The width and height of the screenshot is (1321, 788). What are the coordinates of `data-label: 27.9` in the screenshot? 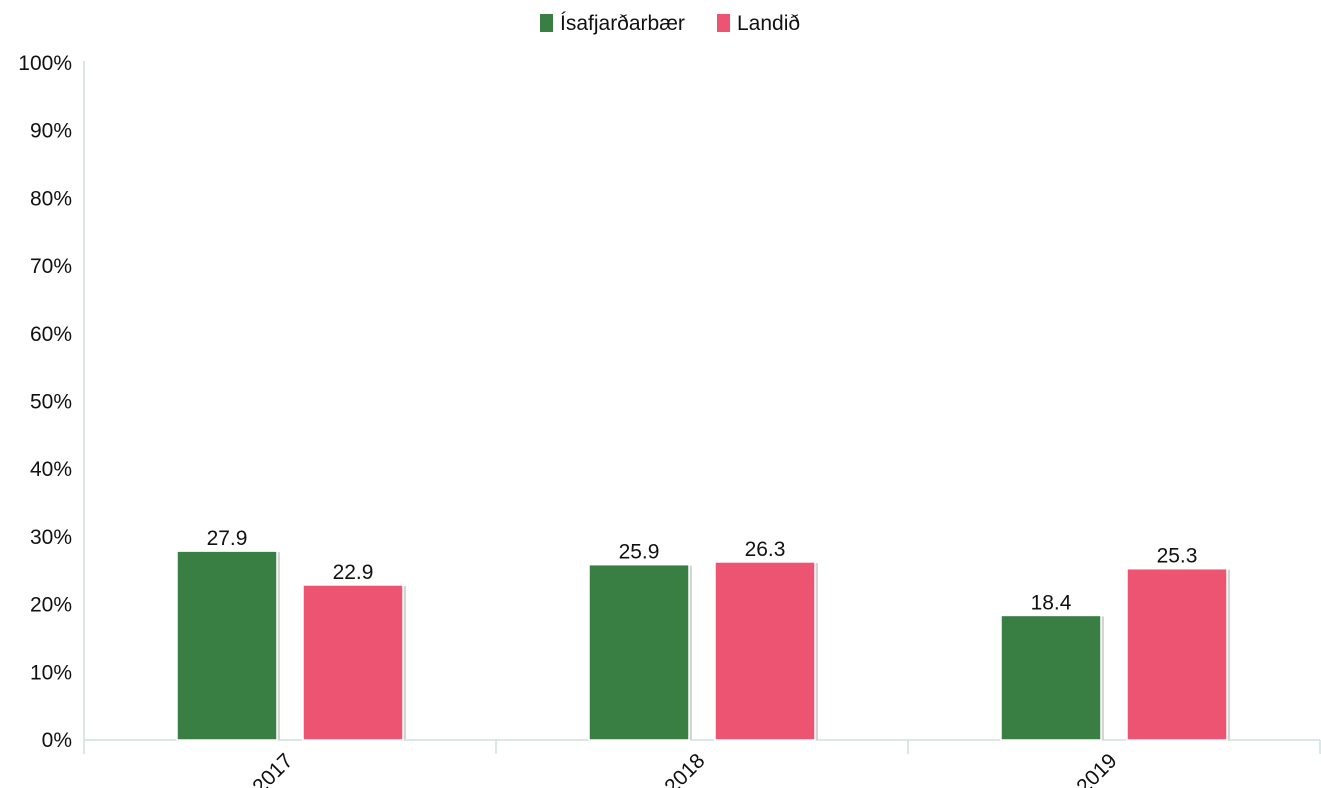 It's located at (227, 538).